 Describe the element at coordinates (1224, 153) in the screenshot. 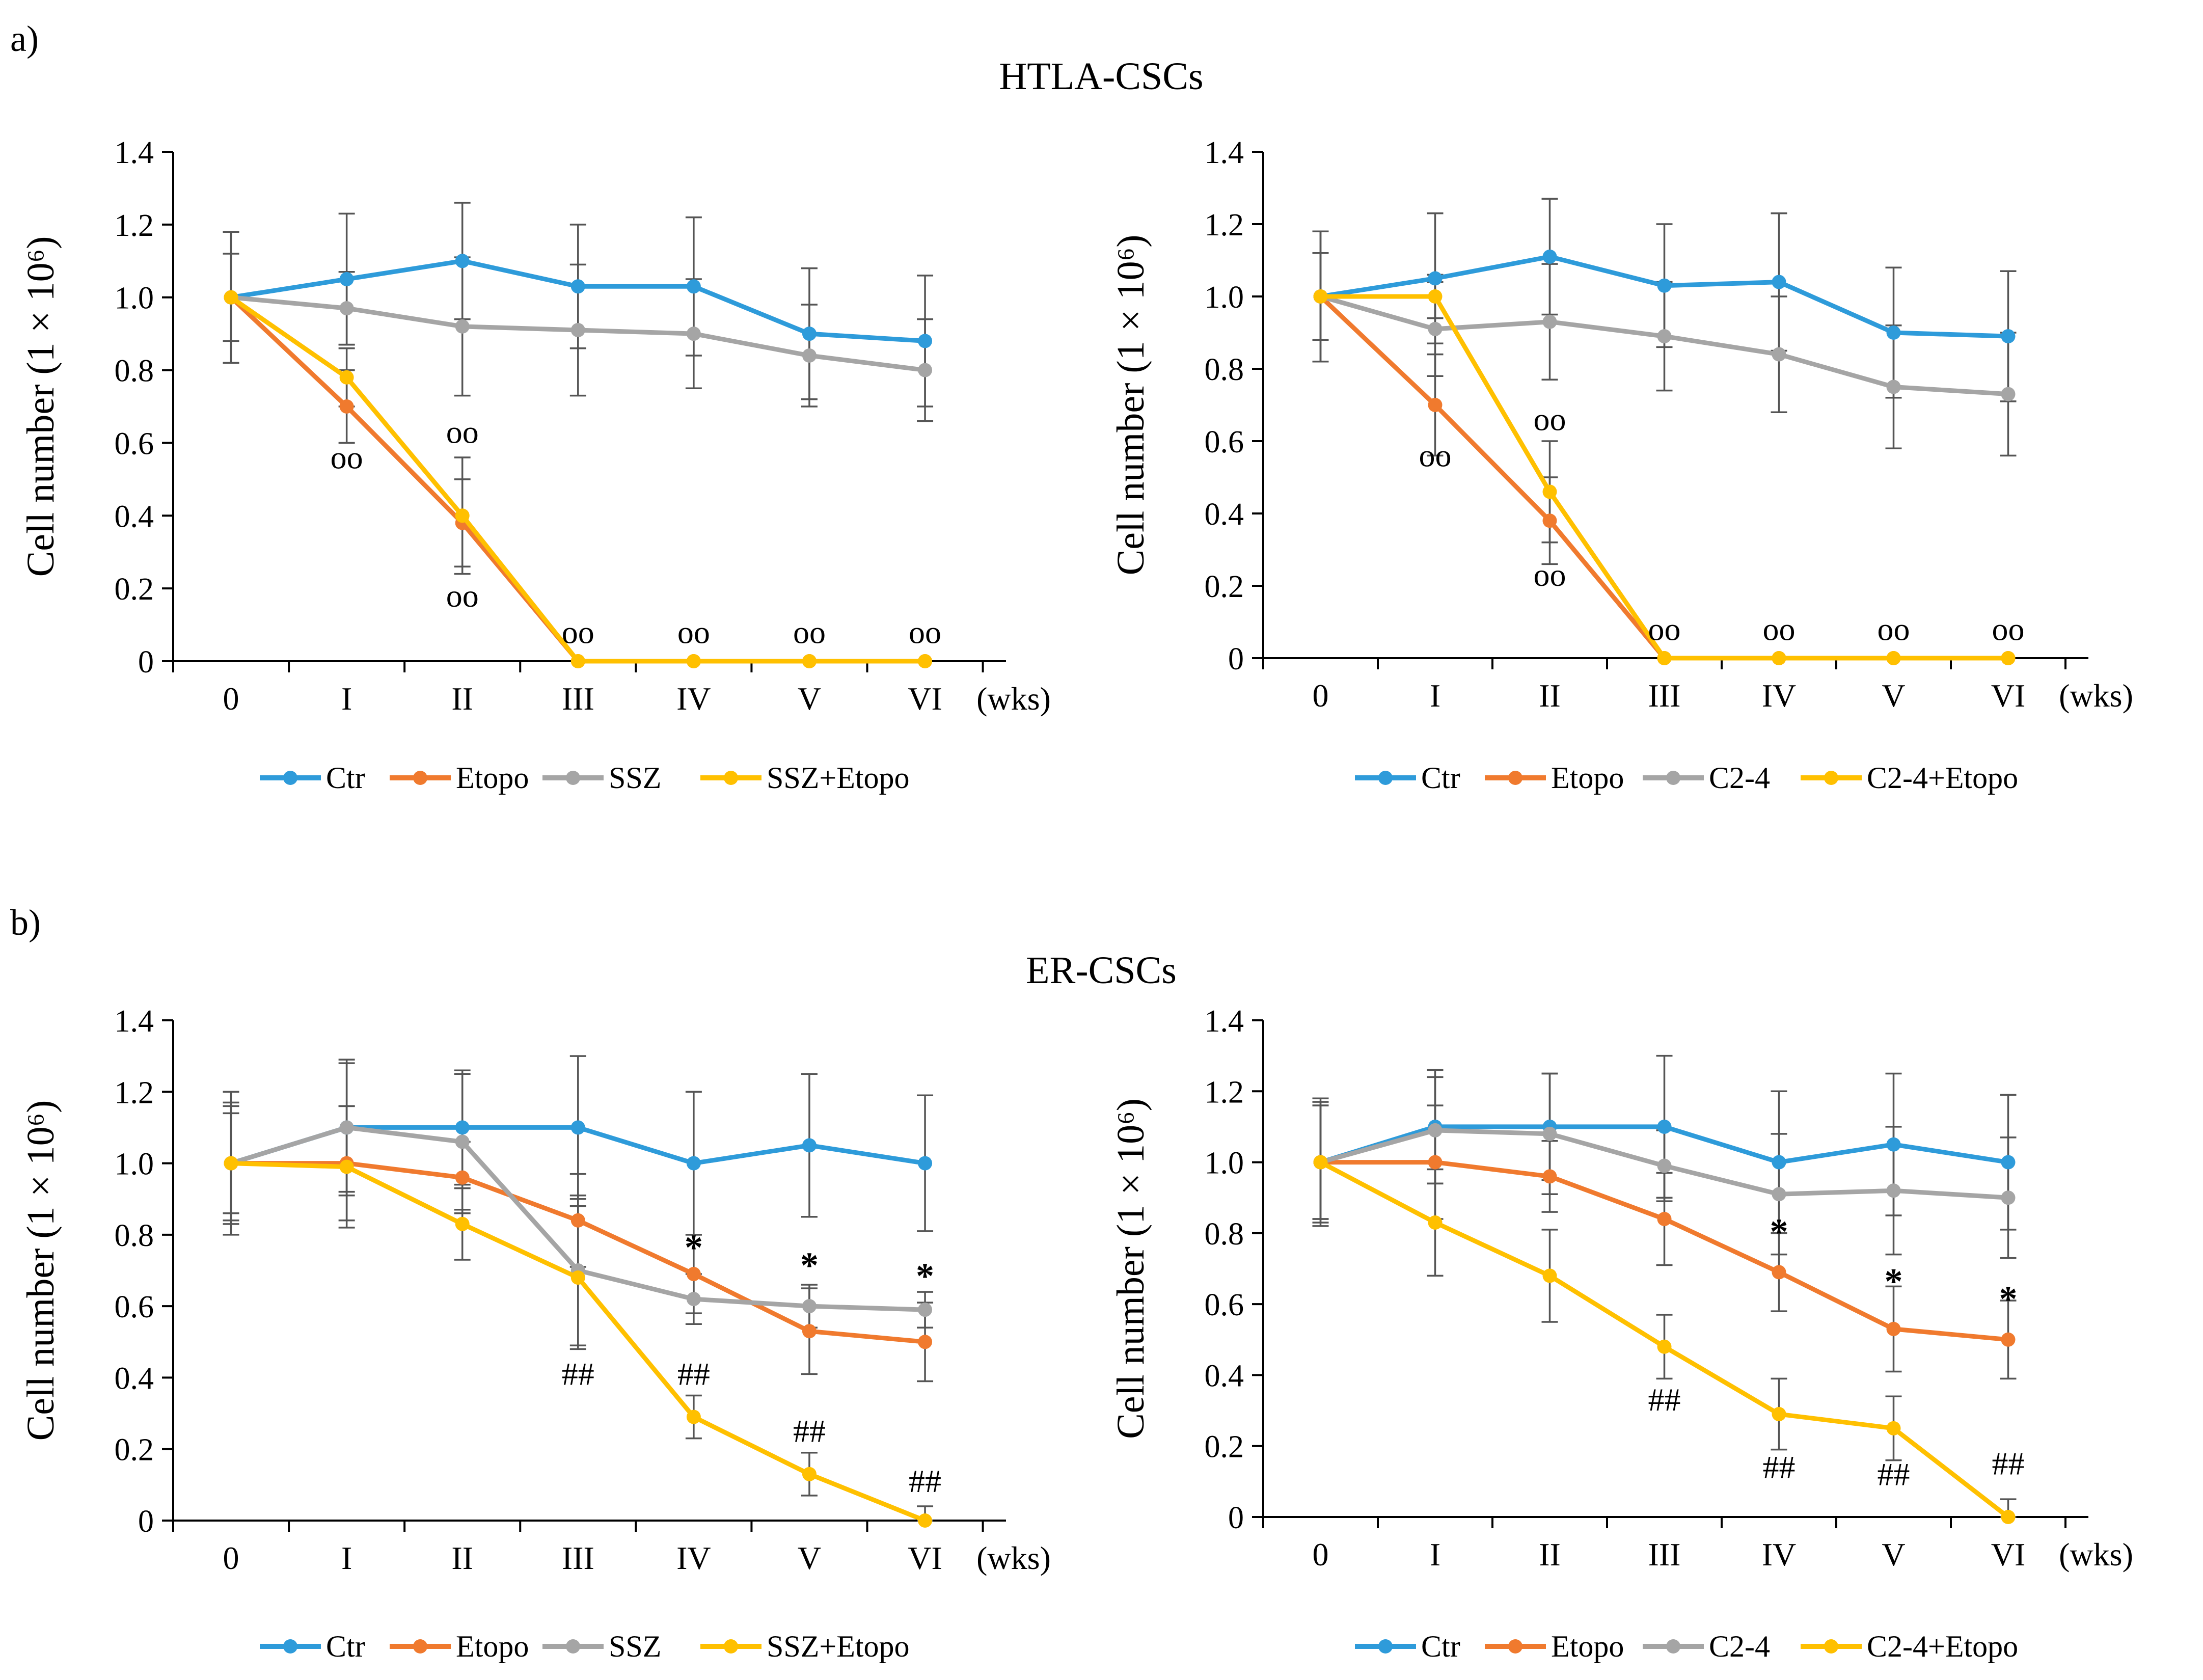

I see `y-tick-label: 1.4` at that location.